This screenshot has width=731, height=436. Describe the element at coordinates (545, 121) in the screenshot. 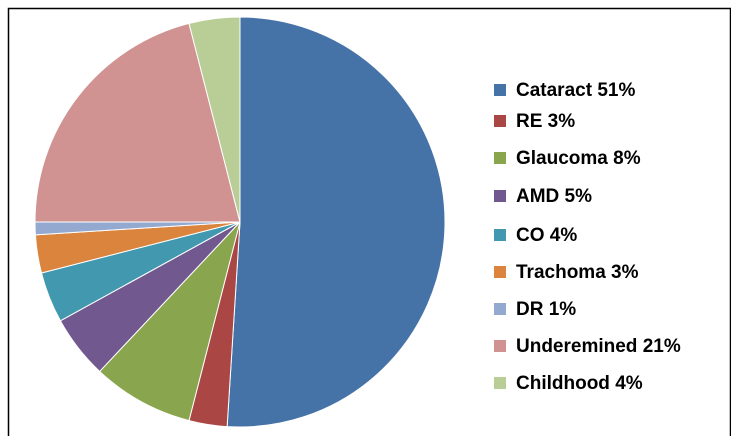

I see `legend-label: RE 3%` at that location.